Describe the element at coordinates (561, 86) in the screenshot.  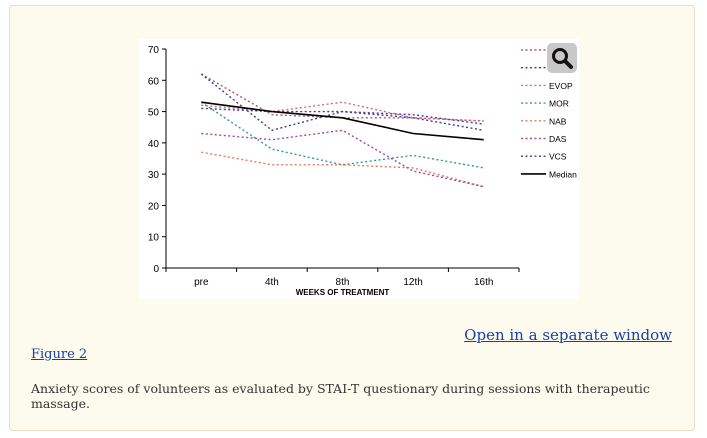
I see `legend-label: EVOP` at that location.